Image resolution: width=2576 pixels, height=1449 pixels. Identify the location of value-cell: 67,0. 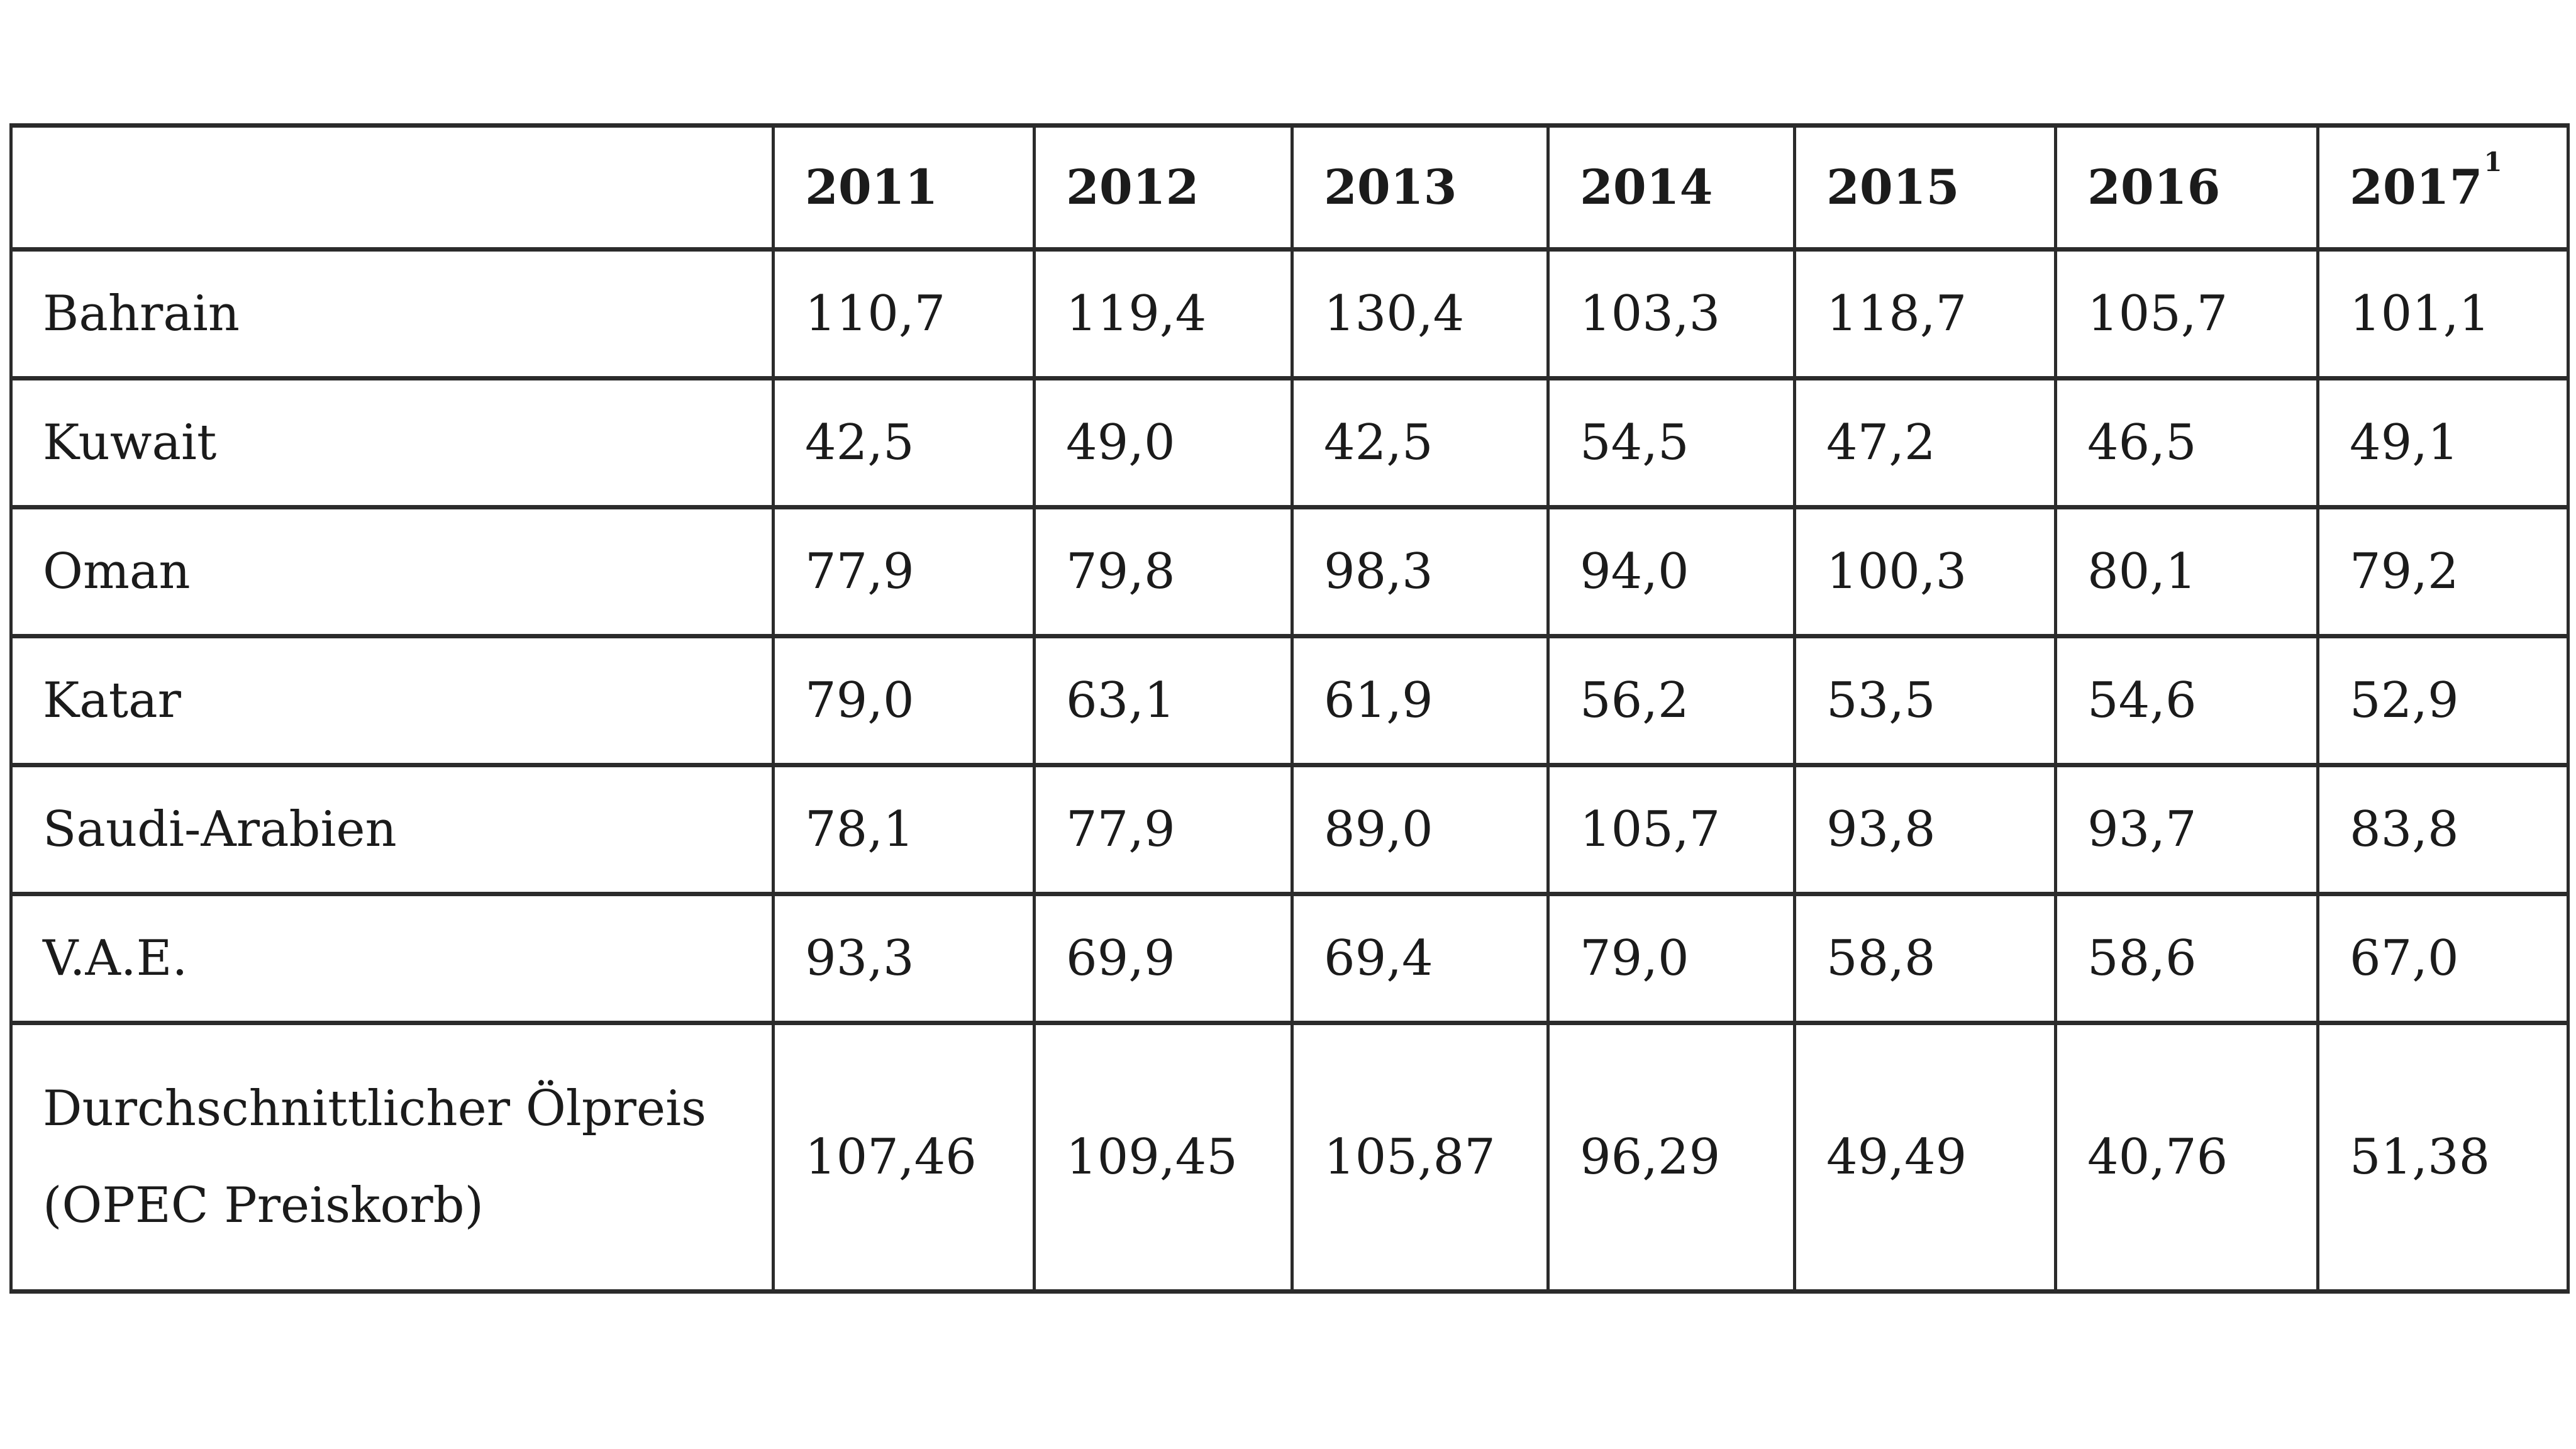
(2443, 958).